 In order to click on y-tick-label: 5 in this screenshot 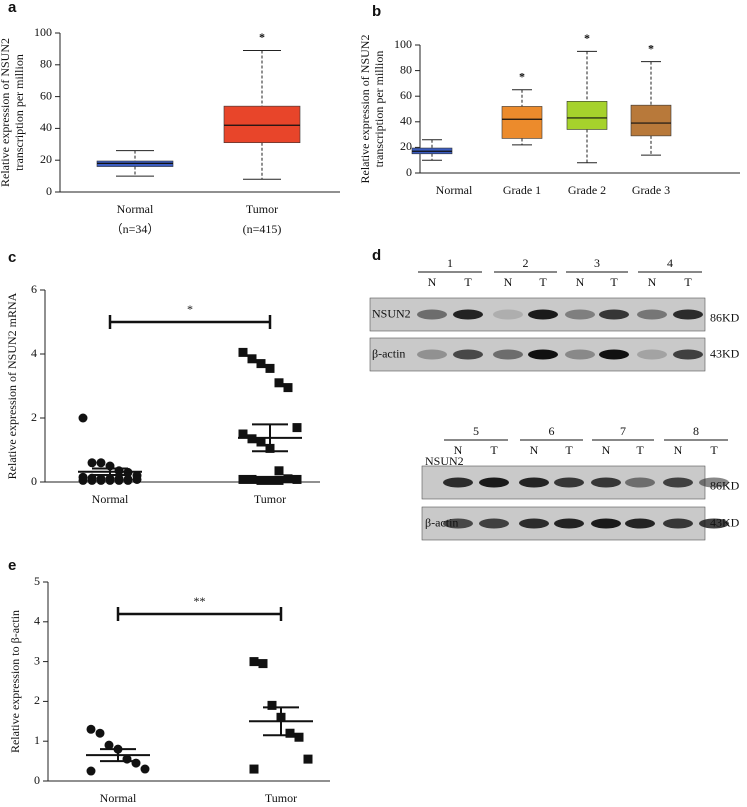, I will do `click(37, 581)`.